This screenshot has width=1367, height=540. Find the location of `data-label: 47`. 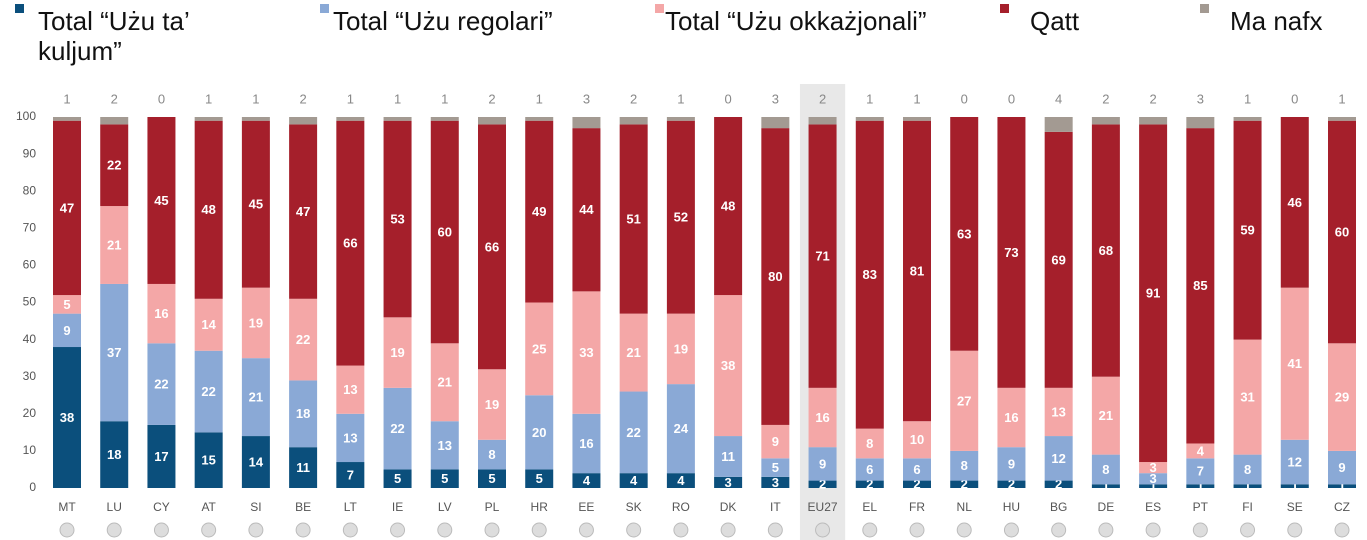

data-label: 47 is located at coordinates (303, 211).